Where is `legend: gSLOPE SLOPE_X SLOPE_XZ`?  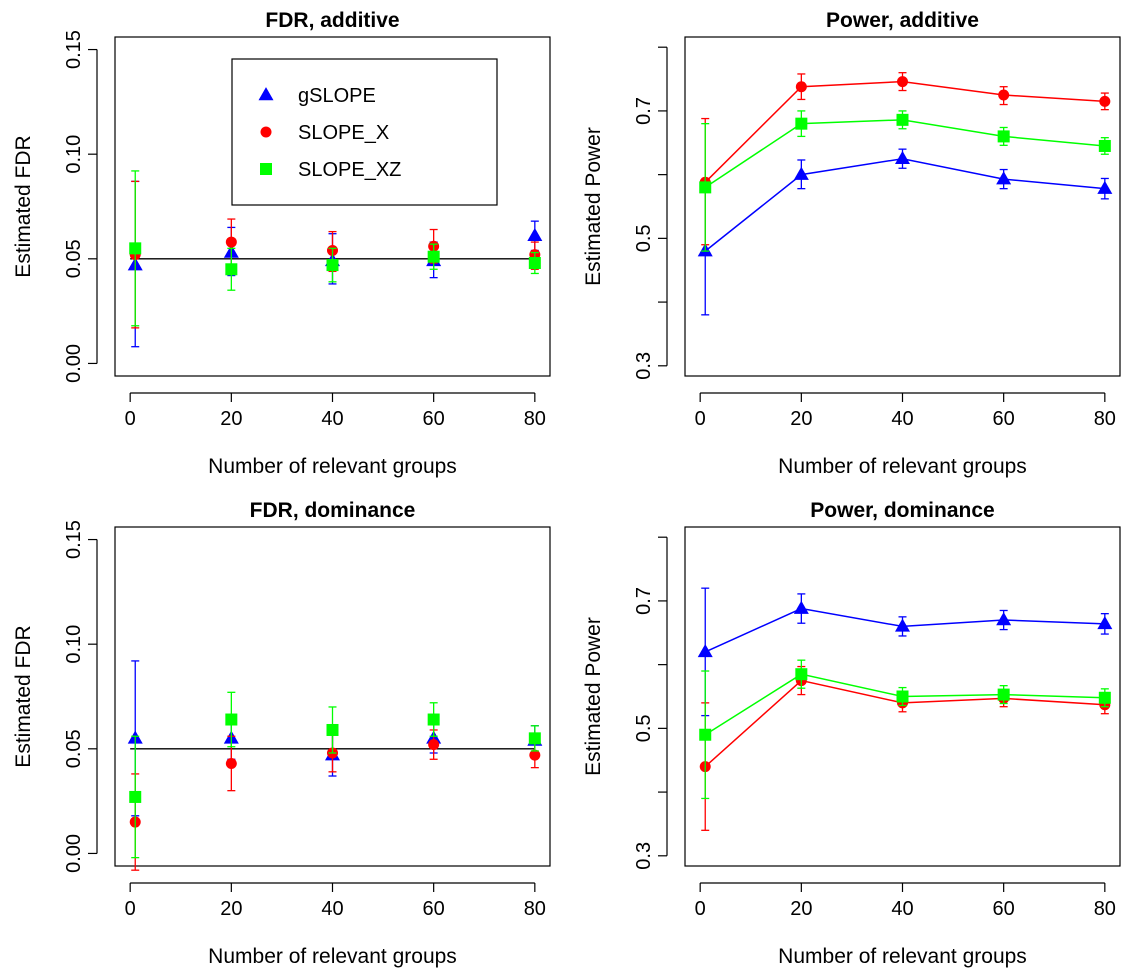
legend: gSLOPE SLOPE_X SLOPE_XZ is located at coordinates (364, 132).